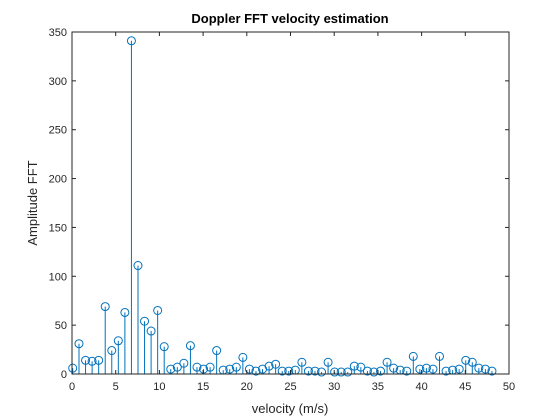 The height and width of the screenshot is (420, 560). What do you see at coordinates (509, 387) in the screenshot?
I see `x-tick-label: 50` at bounding box center [509, 387].